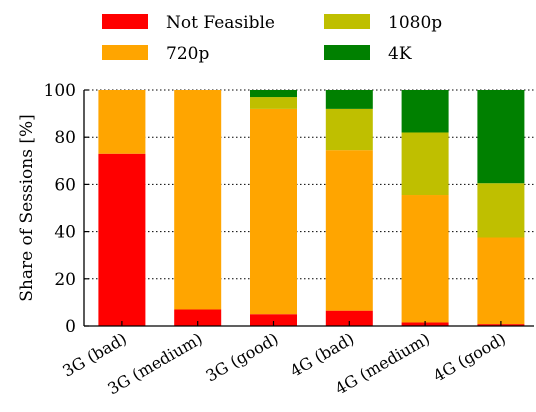 Image resolution: width=536 pixels, height=412 pixels. I want to click on bar-4g-bad-not-feasible, so click(349, 318).